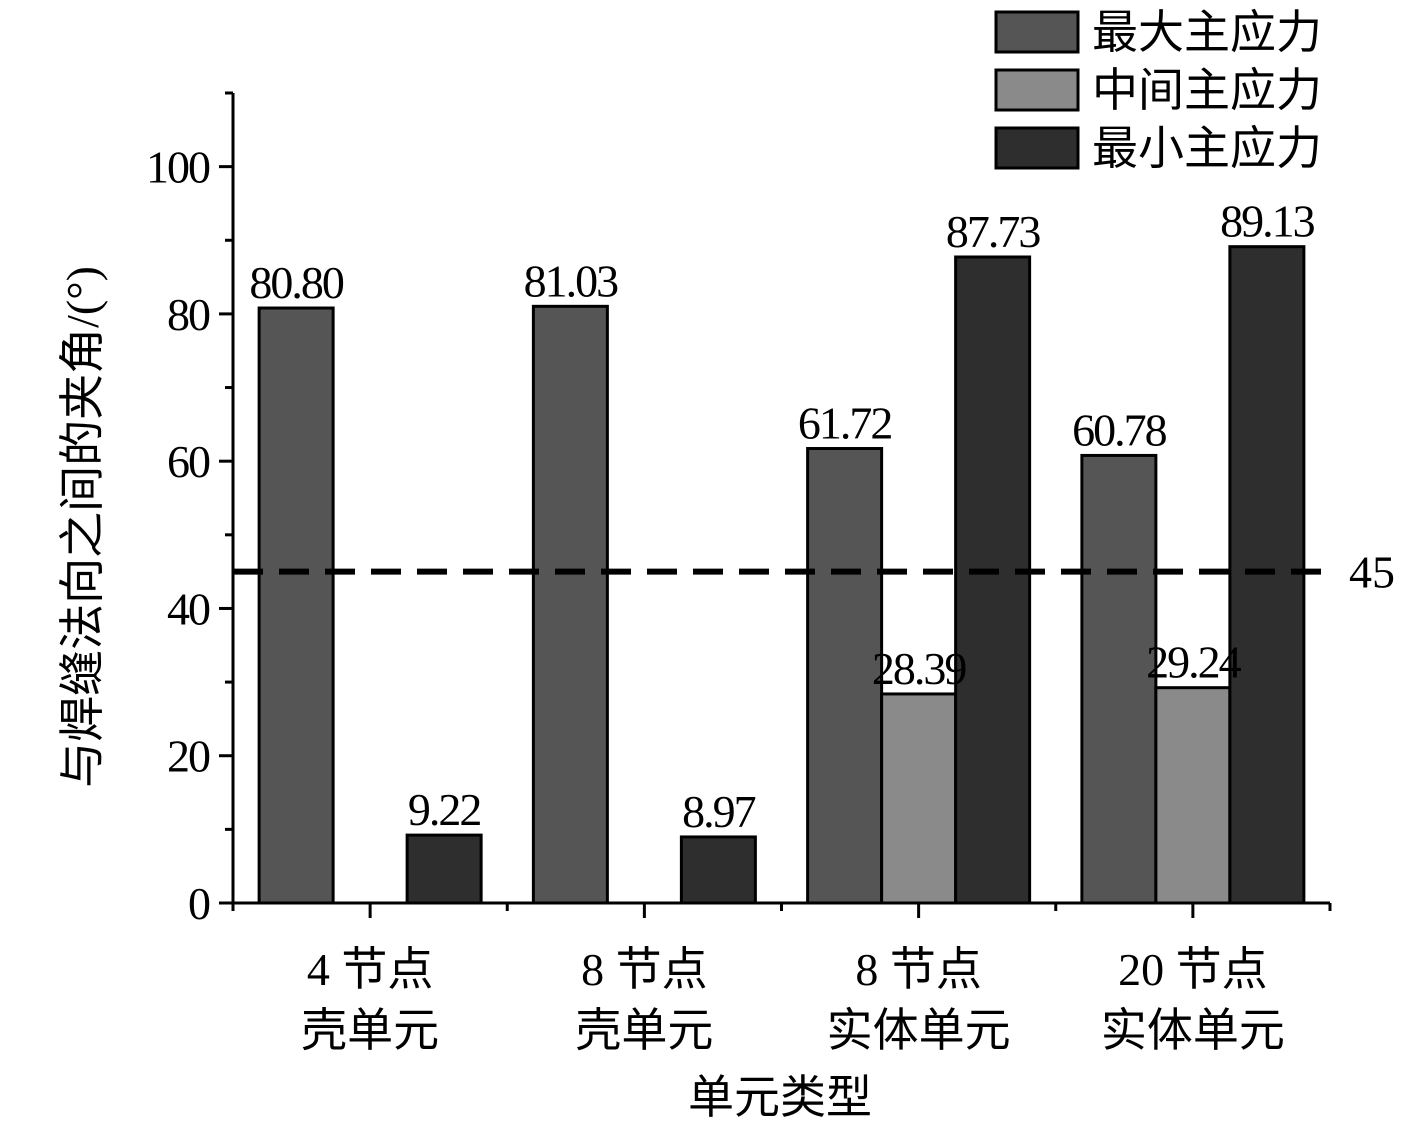 This screenshot has width=1417, height=1134. What do you see at coordinates (1207, 148) in the screenshot?
I see `legend-label: 最小主应力` at bounding box center [1207, 148].